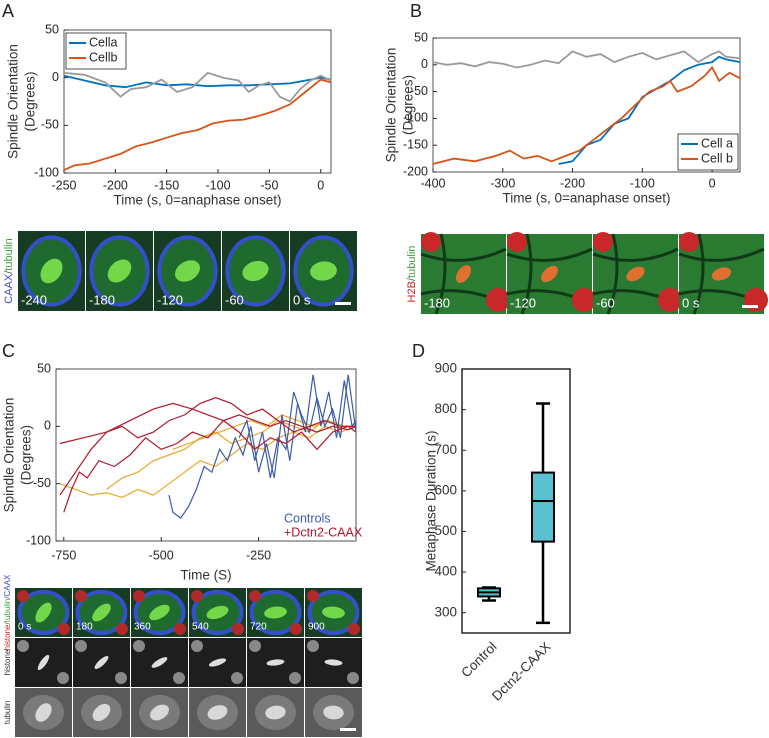  What do you see at coordinates (30, 101) in the screenshot?
I see `y-axis-label: (Degrees)` at bounding box center [30, 101].